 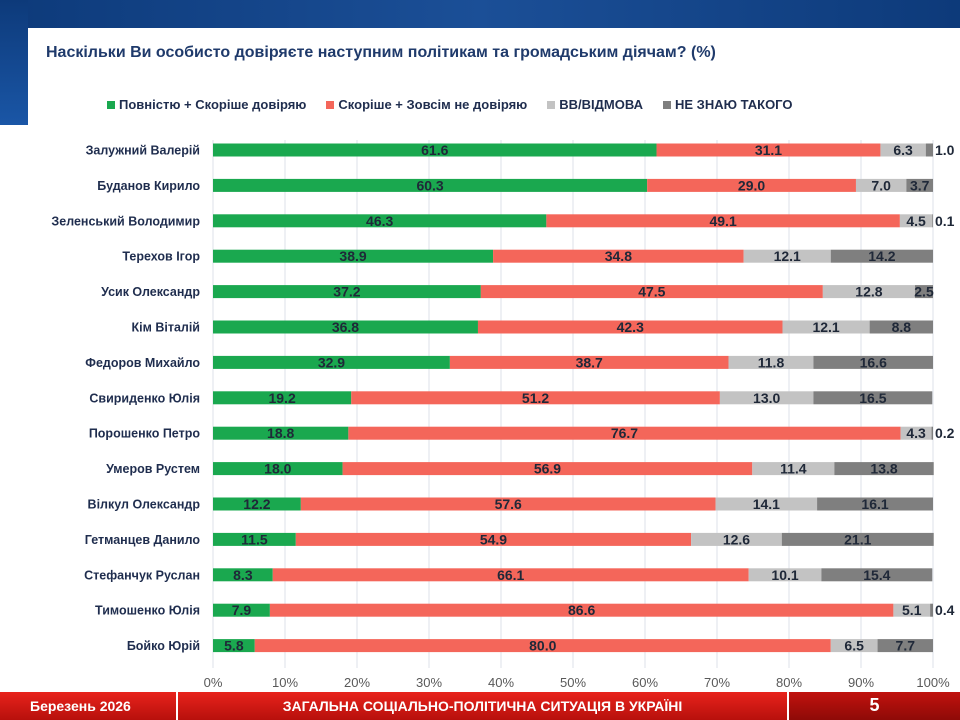 I want to click on data-label: 1.0, so click(x=945, y=150).